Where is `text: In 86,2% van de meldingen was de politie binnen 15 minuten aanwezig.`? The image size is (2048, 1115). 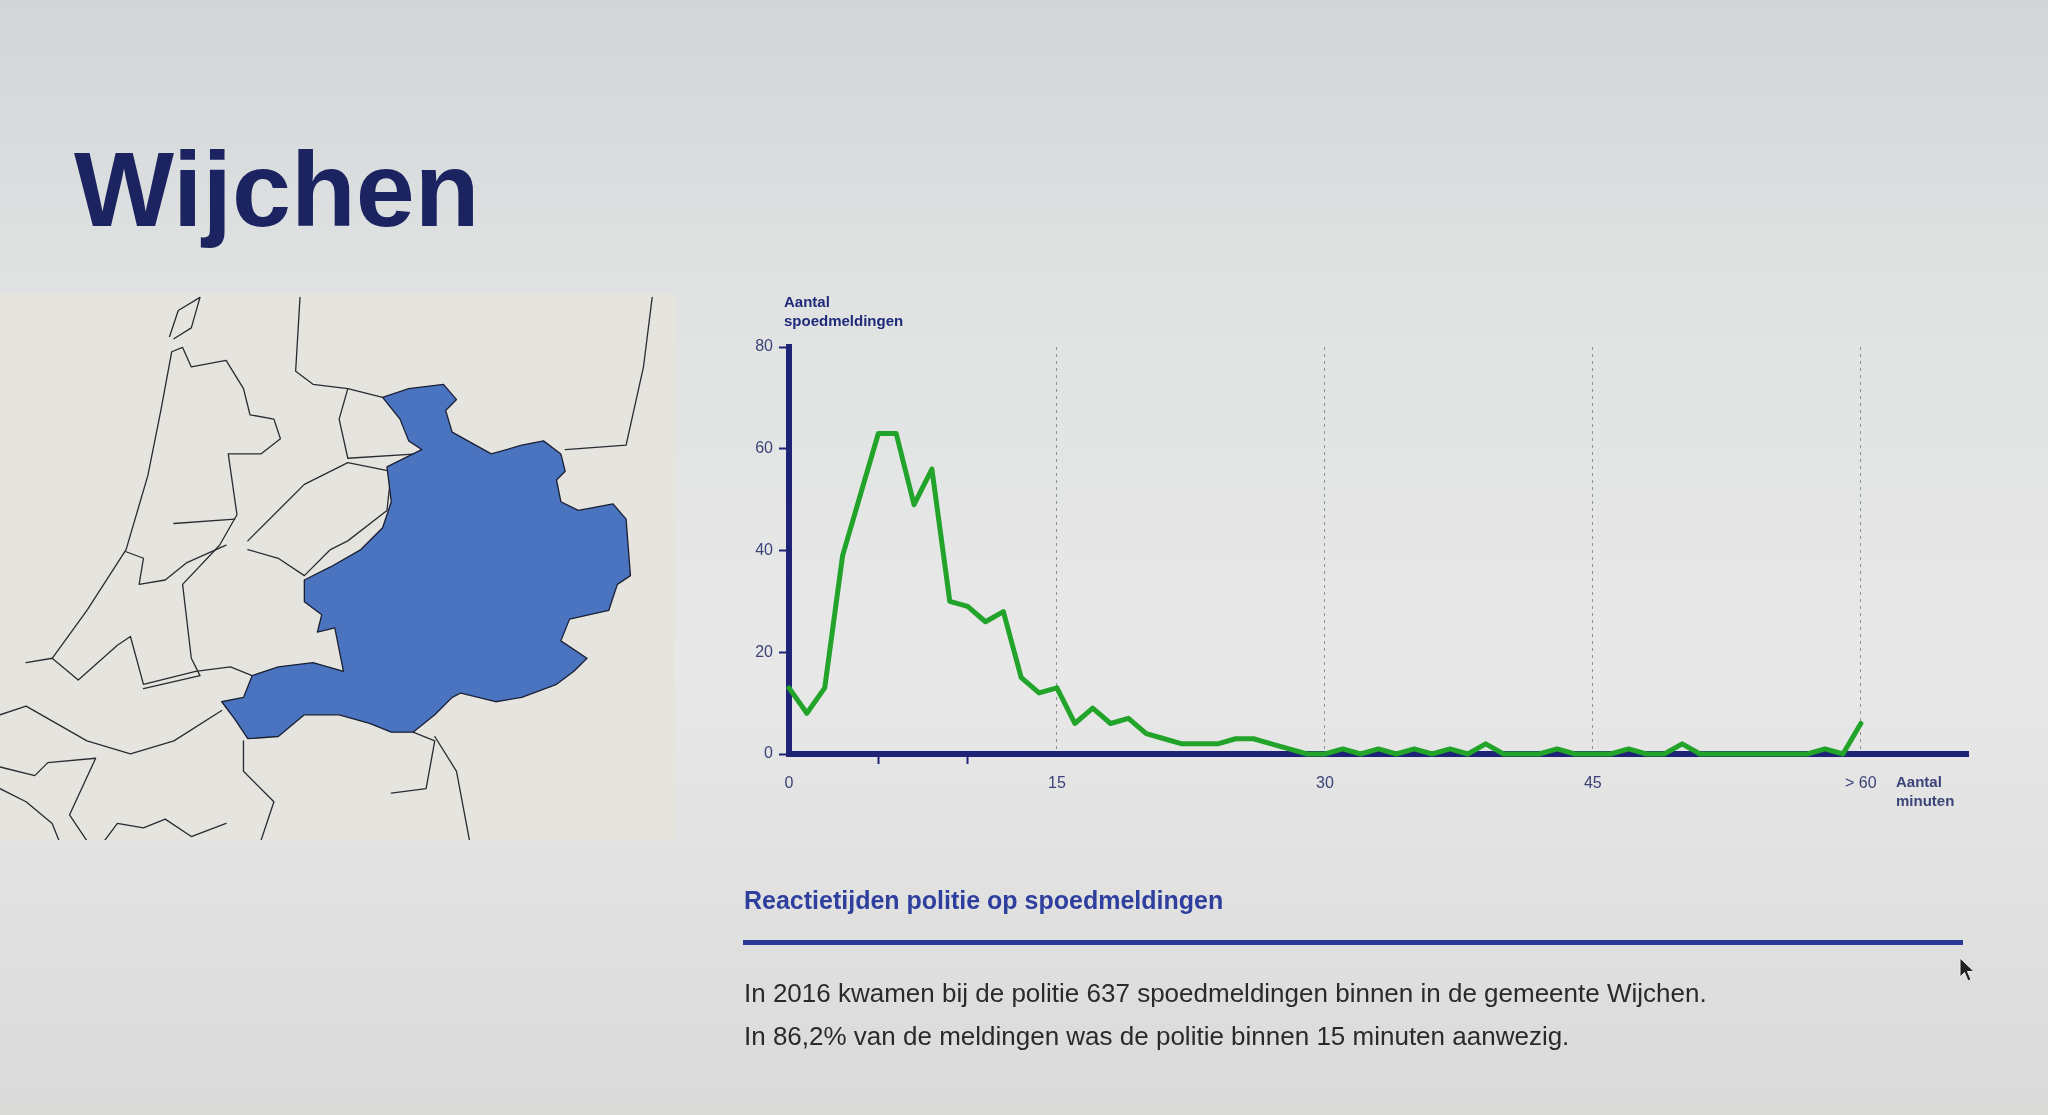 text: In 86,2% van de meldingen was de politie binnen 15 minuten aanwezig. is located at coordinates (1157, 1036).